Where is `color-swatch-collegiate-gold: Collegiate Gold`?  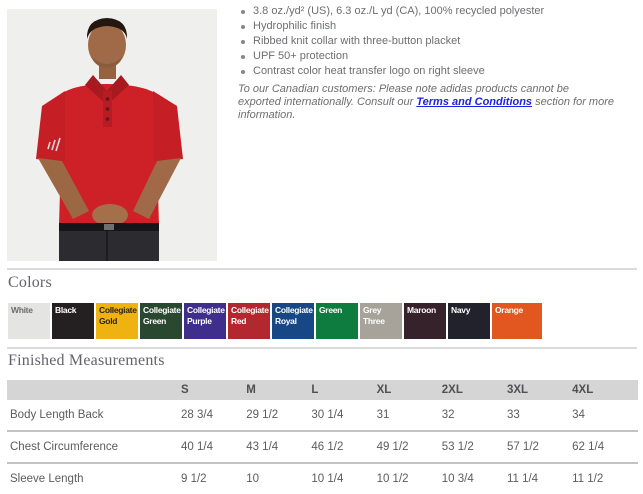
color-swatch-collegiate-gold: Collegiate Gold is located at coordinates (117, 321).